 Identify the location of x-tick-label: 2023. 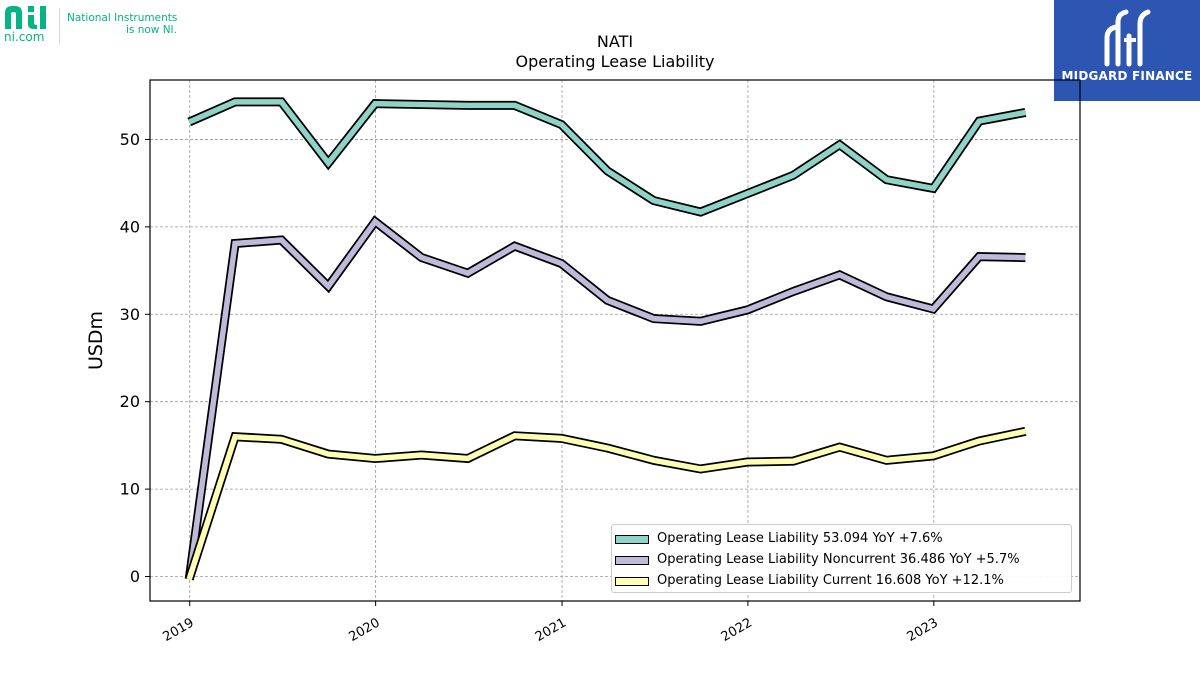
(923, 630).